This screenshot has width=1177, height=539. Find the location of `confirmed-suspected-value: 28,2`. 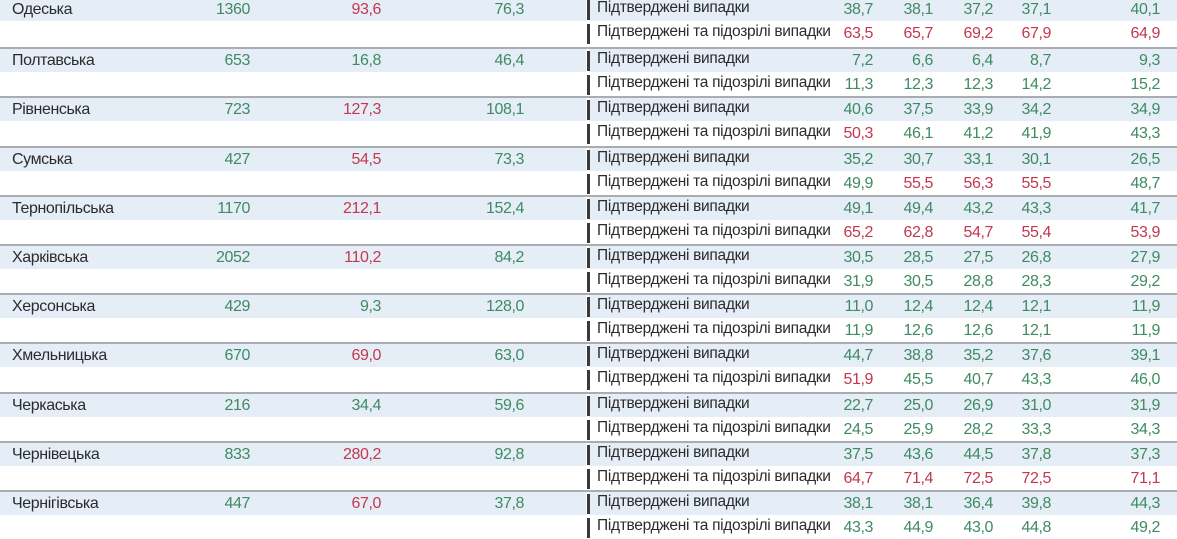

confirmed-suspected-value: 28,2 is located at coordinates (978, 429).